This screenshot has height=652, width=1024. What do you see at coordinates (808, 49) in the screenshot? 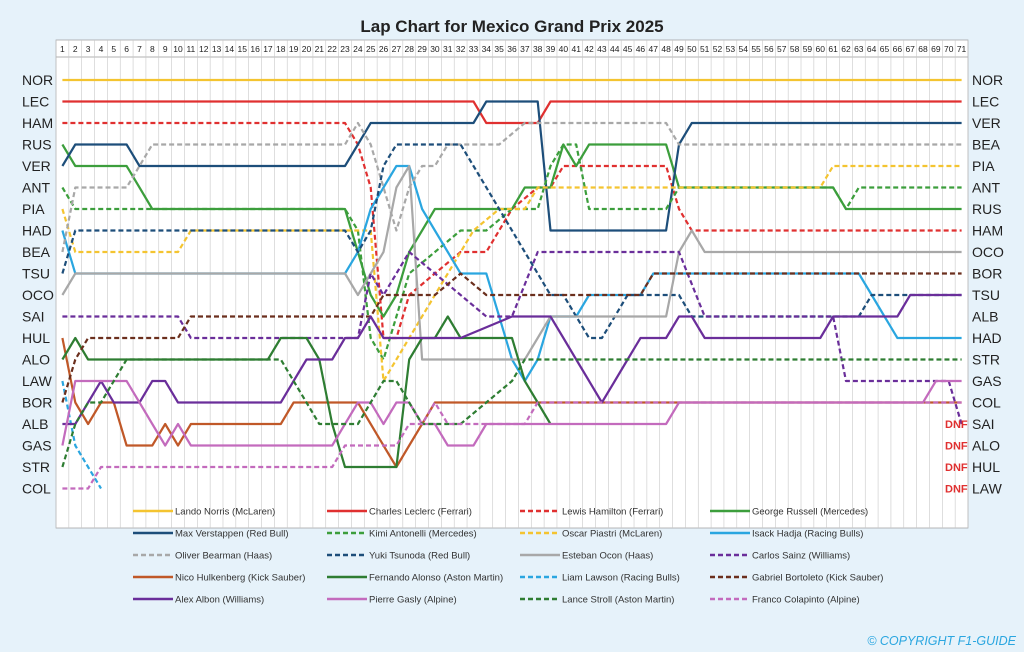
I see `lap-number-label: 59` at bounding box center [808, 49].